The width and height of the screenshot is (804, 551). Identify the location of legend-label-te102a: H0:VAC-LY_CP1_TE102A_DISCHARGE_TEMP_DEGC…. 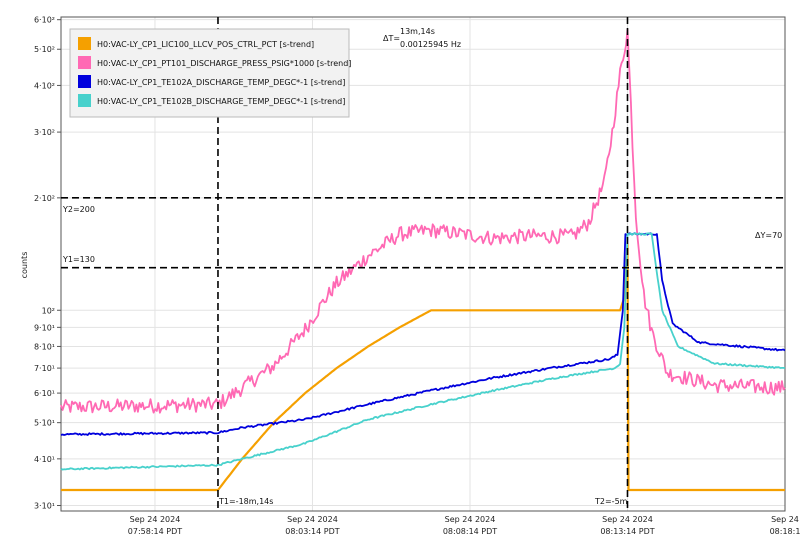
(221, 82).